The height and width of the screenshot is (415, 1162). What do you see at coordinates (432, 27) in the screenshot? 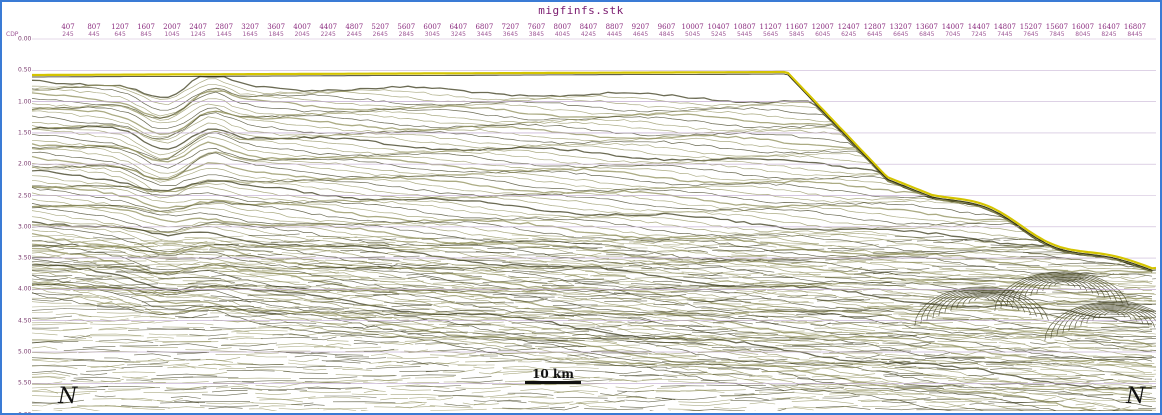
I see `shot-number-label: 6007` at bounding box center [432, 27].